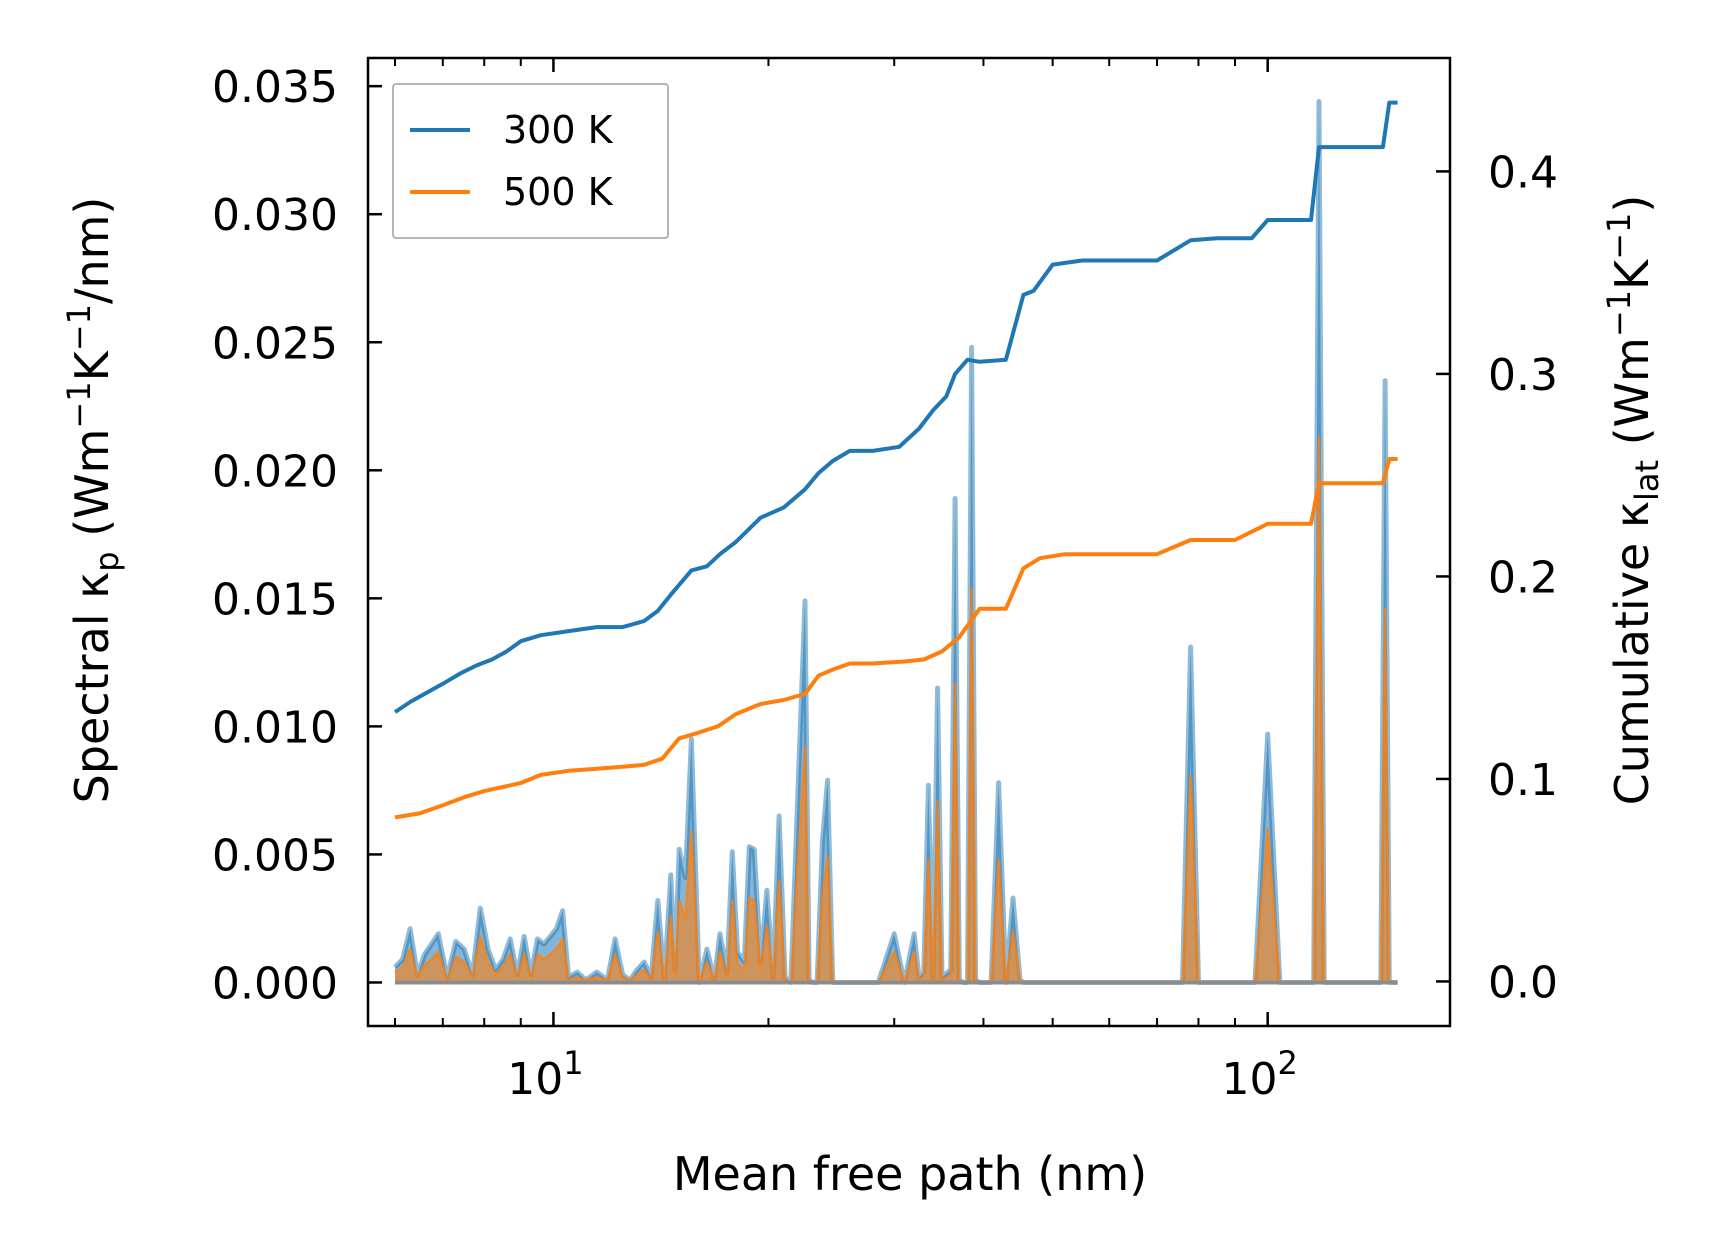 The height and width of the screenshot is (1254, 1716). I want to click on legend-label-300k: 300 K, so click(558, 130).